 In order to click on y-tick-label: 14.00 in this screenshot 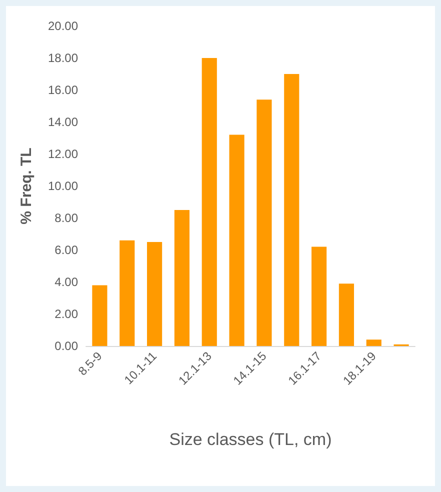, I will do `click(63, 122)`.